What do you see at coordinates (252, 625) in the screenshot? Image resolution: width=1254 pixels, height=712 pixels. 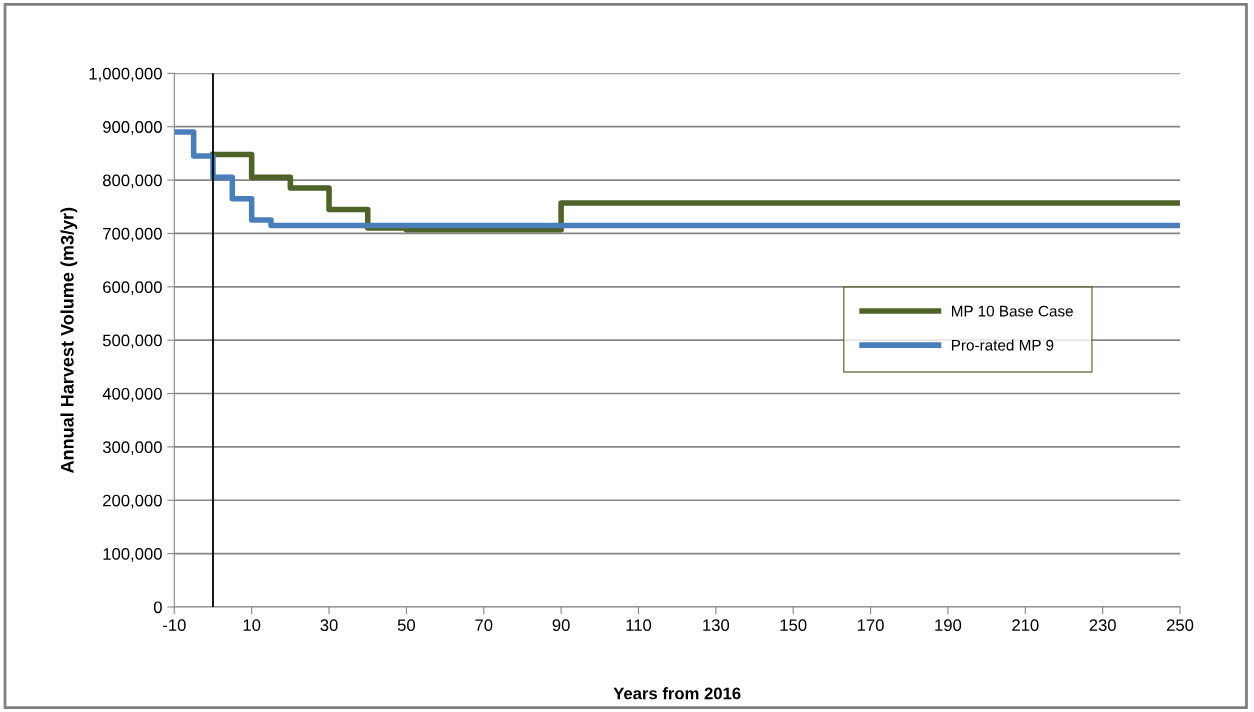 I see `x-tick-label: 10` at bounding box center [252, 625].